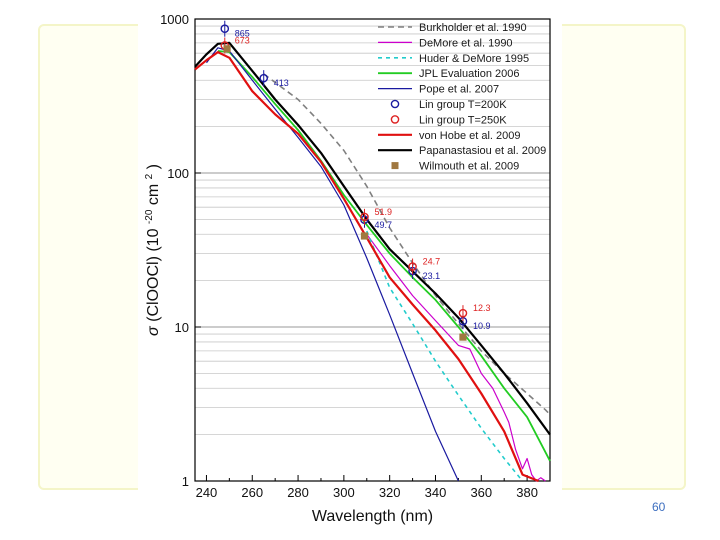 The image size is (720, 540). I want to click on x-tick-label: 360, so click(481, 492).